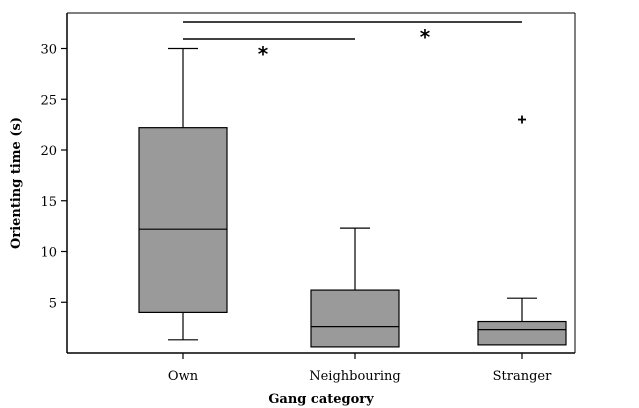 This screenshot has width=639, height=408. What do you see at coordinates (48, 50) in the screenshot?
I see `y-tick-label: 30` at bounding box center [48, 50].